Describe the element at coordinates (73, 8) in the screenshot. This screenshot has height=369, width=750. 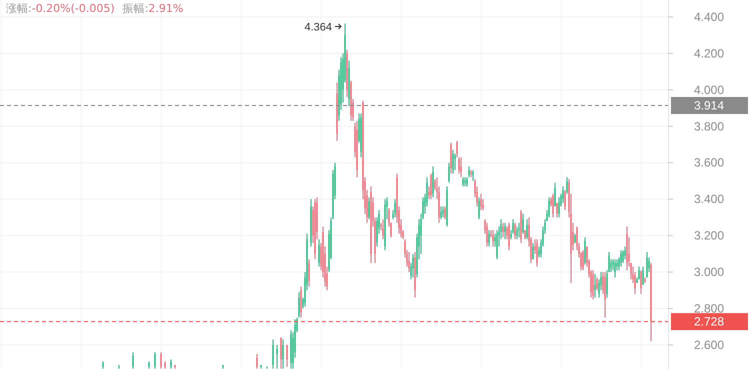
I see `annotation: -0.20%(-0.005)` at that location.